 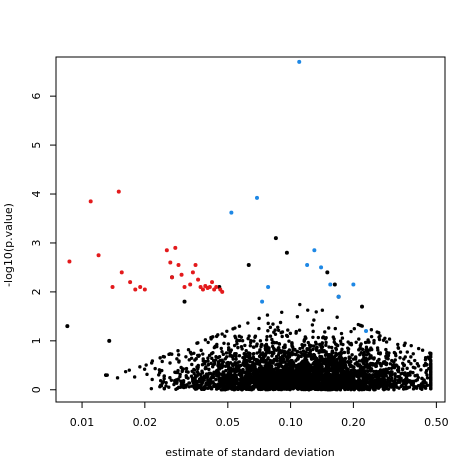 I want to click on x-axis: 0.01 0.02 0.05 0.10 0.20 0.50, so click(x=259, y=415).